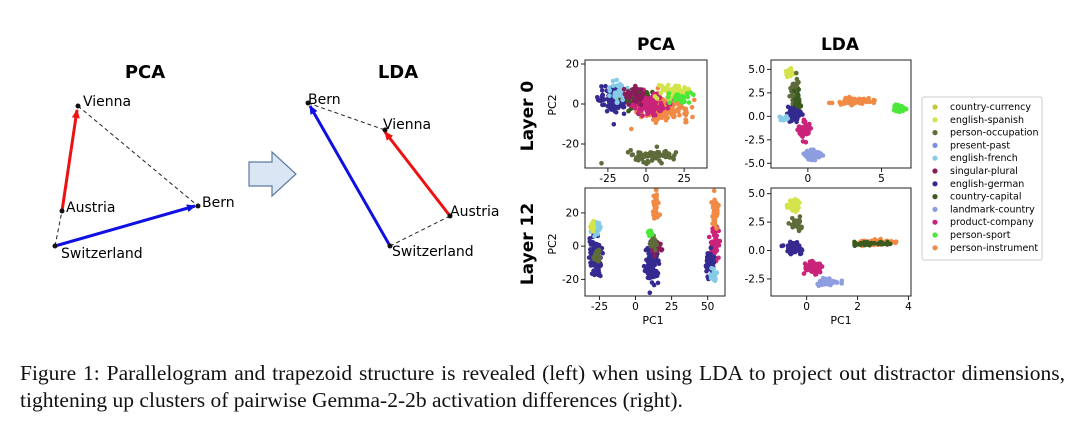  I want to click on x-tick-label: 4, so click(908, 307).